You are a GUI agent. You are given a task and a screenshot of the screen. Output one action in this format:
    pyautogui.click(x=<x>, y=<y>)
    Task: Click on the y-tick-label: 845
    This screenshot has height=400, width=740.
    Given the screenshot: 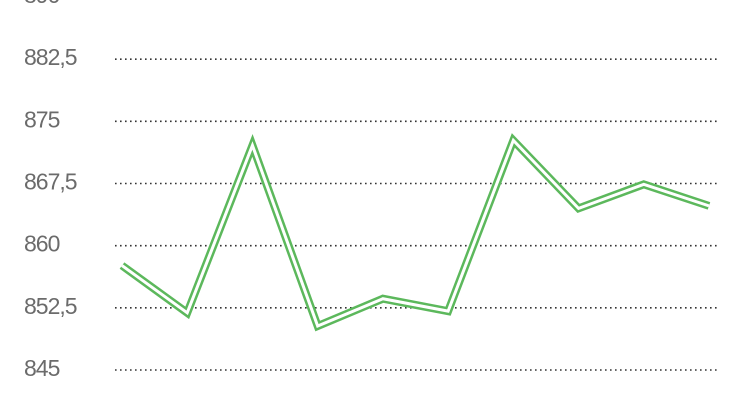 What is the action you would take?
    pyautogui.click(x=42, y=368)
    